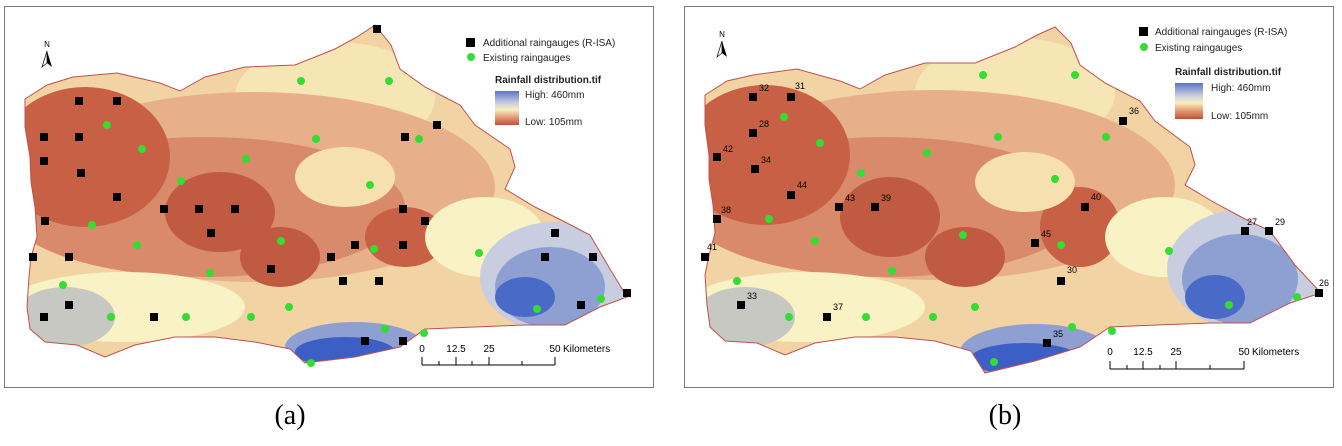 This screenshot has width=1342, height=446. Describe the element at coordinates (886, 198) in the screenshot. I see `station-label: 39` at that location.